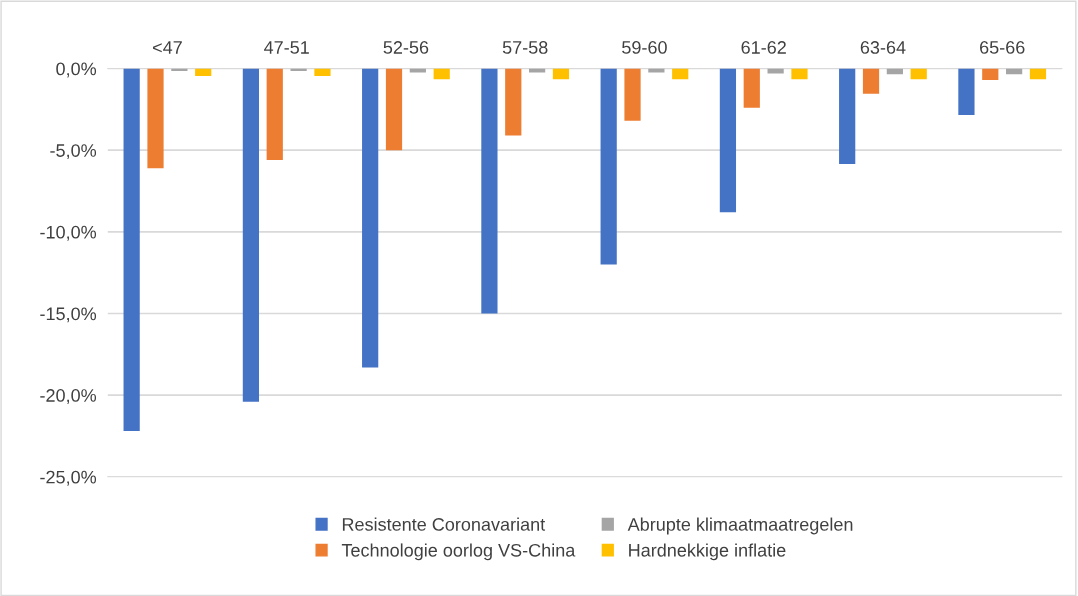 The image size is (1078, 596). I want to click on x-tick-label: 63-64, so click(883, 47).